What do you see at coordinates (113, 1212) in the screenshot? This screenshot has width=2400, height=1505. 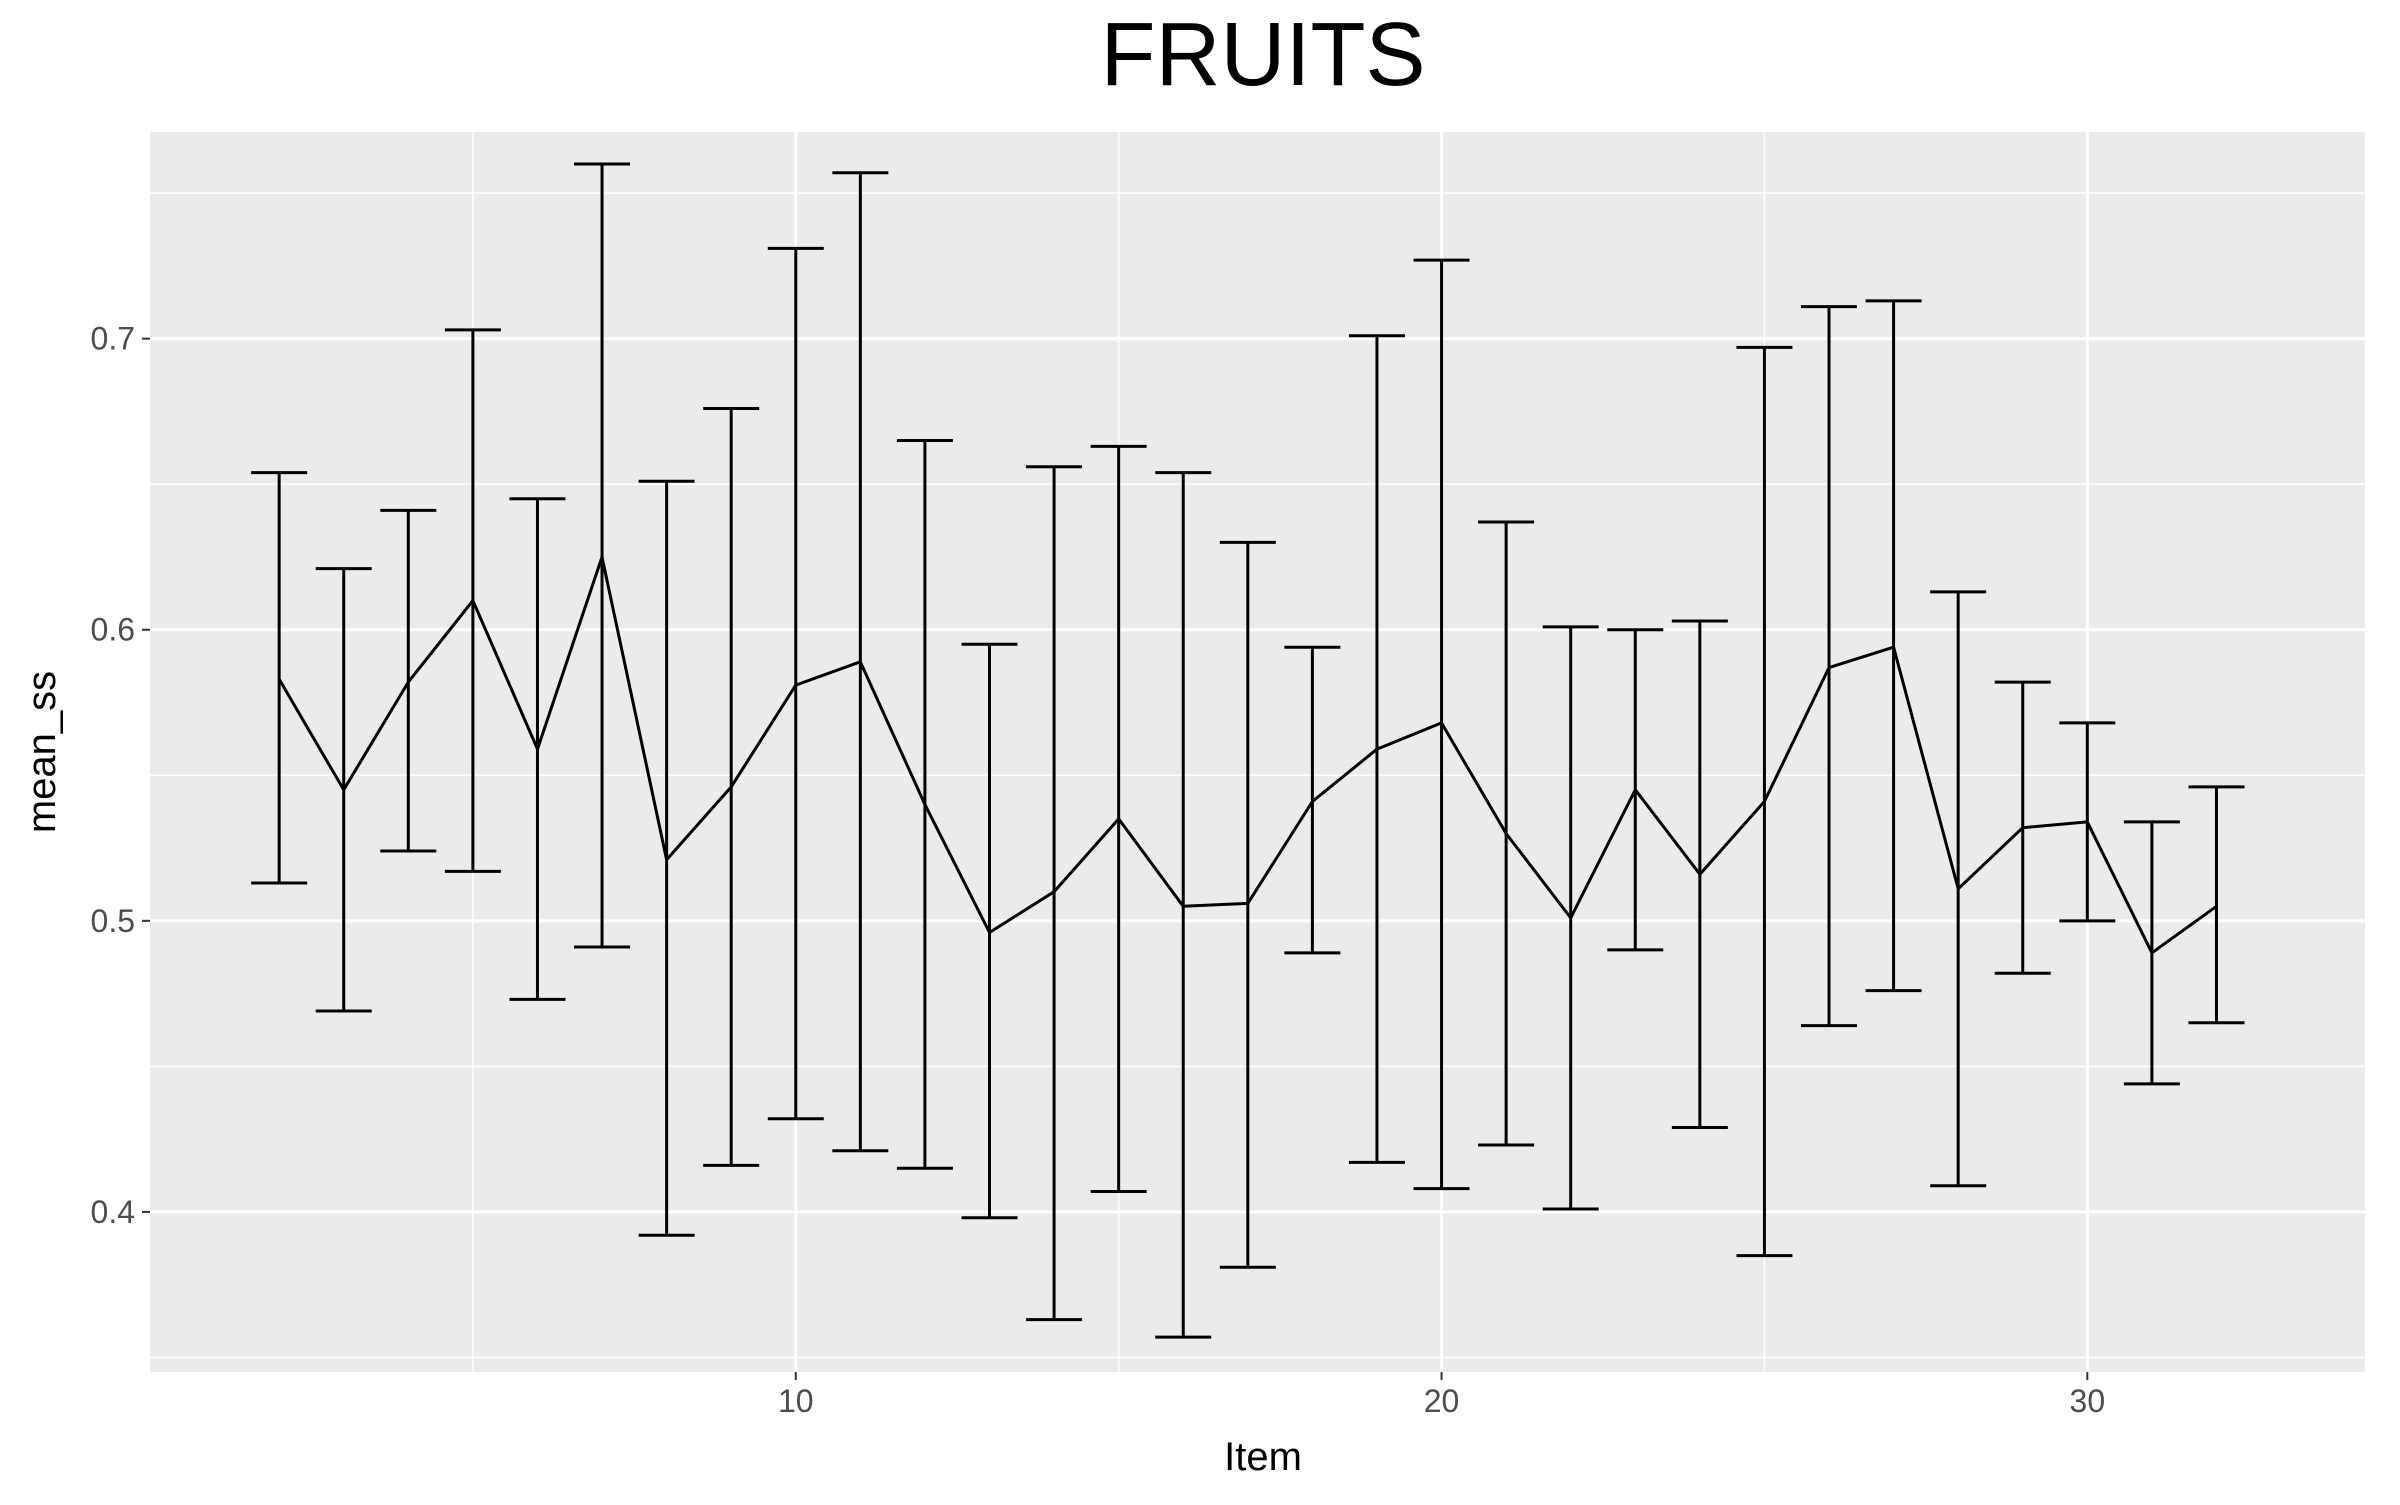 I see `y-tick-label: 0.4` at bounding box center [113, 1212].